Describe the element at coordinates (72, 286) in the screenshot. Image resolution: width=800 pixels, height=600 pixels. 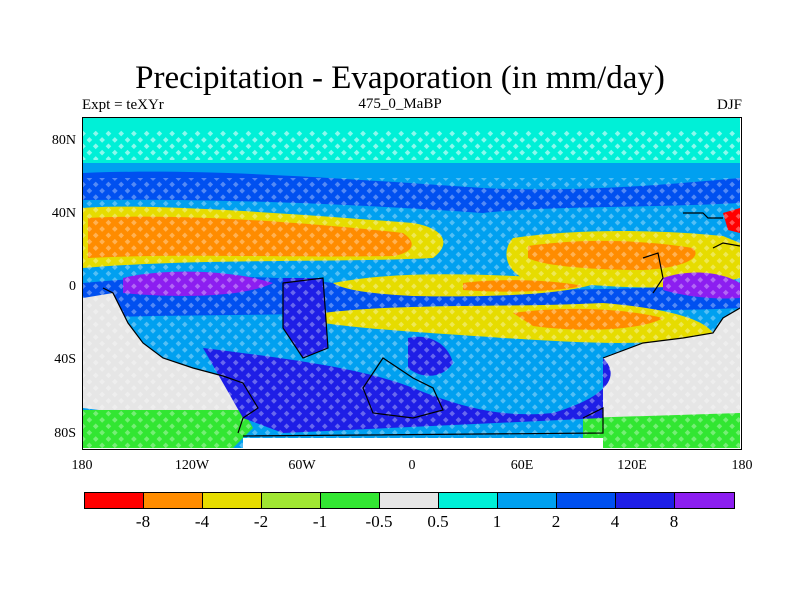
I see `y-tick-0: 0` at that location.